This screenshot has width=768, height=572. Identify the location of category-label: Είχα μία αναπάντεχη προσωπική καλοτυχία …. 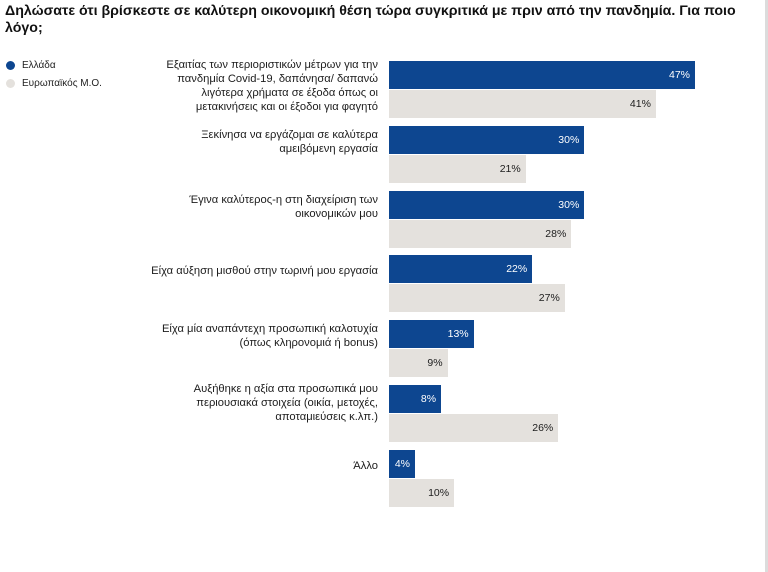
(269, 336).